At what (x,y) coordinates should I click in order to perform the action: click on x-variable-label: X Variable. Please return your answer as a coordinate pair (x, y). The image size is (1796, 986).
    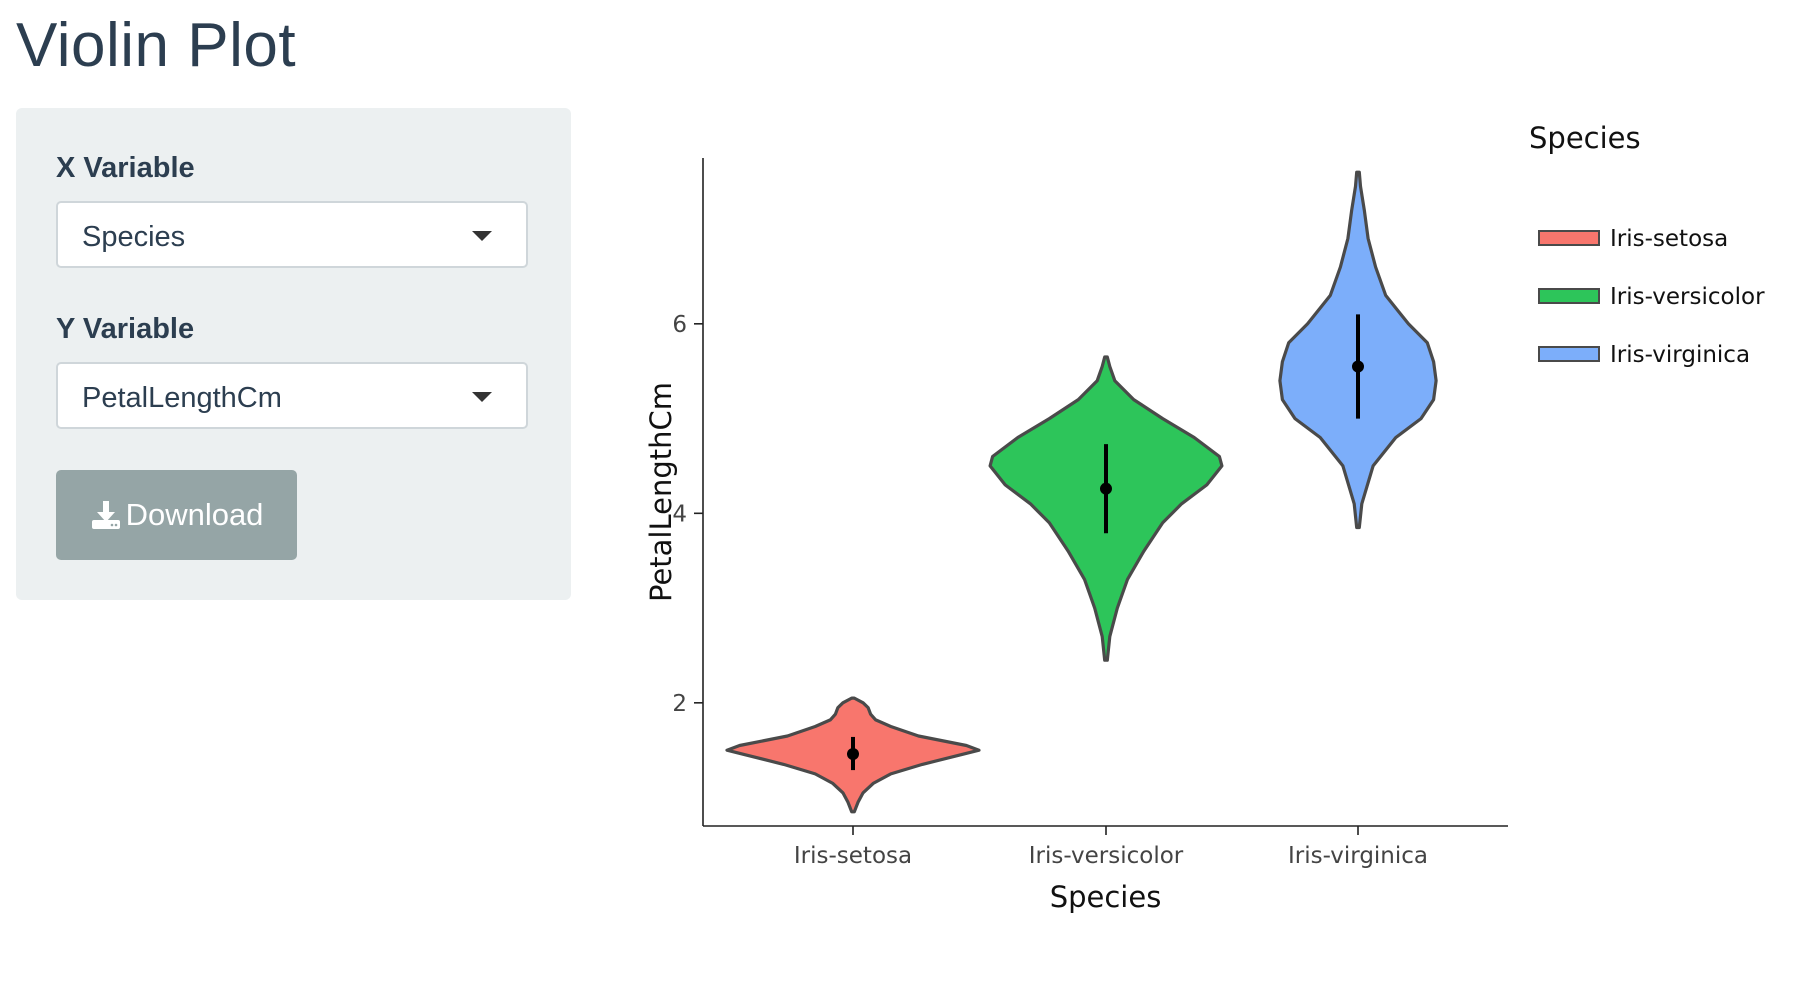
    Looking at the image, I should click on (125, 168).